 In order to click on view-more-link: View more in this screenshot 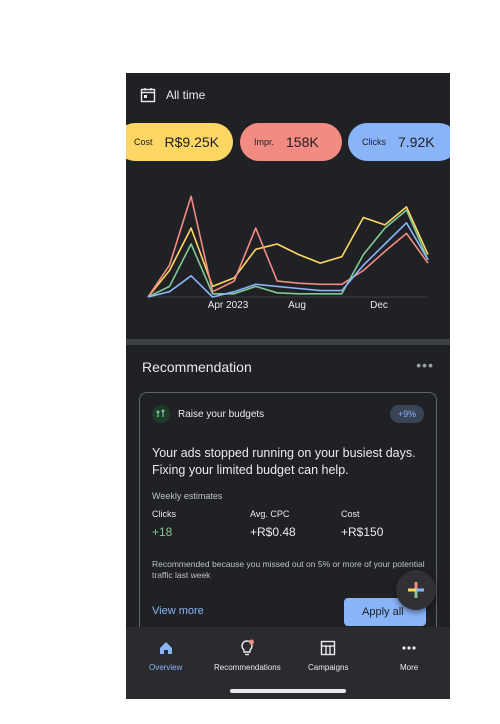, I will do `click(178, 611)`.